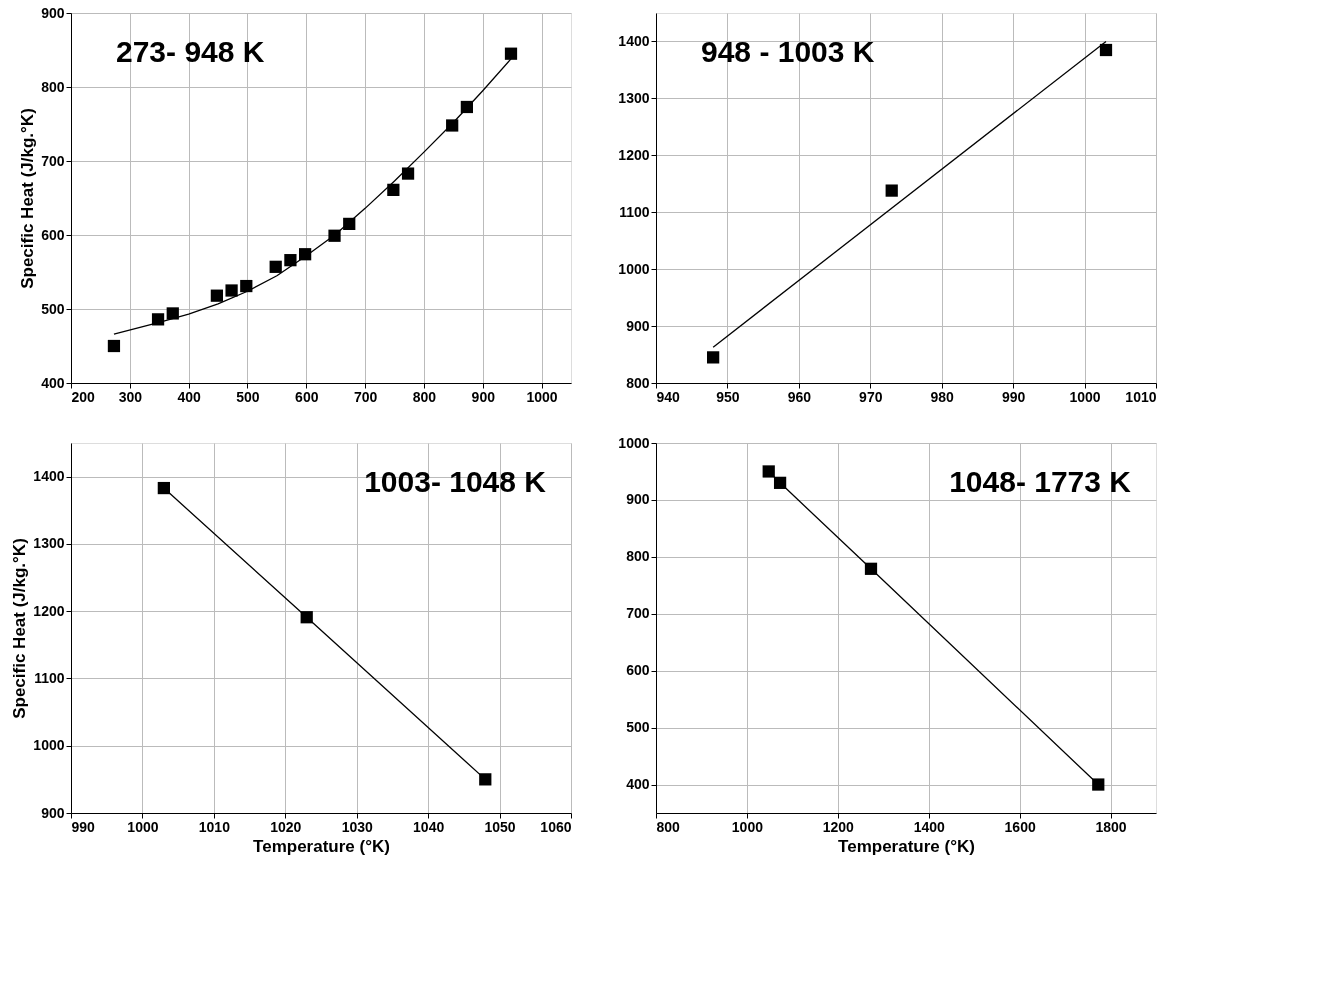  I want to click on annotation: 1048- 1773 K, so click(1040, 481).